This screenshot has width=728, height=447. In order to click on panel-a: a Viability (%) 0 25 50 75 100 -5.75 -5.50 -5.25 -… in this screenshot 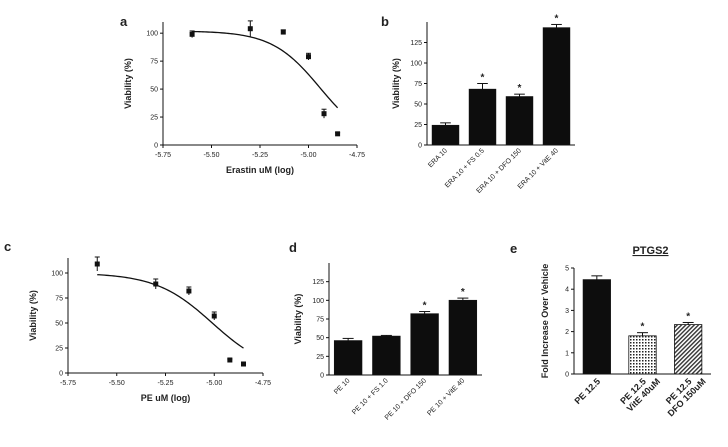, I will do `click(242, 94)`.